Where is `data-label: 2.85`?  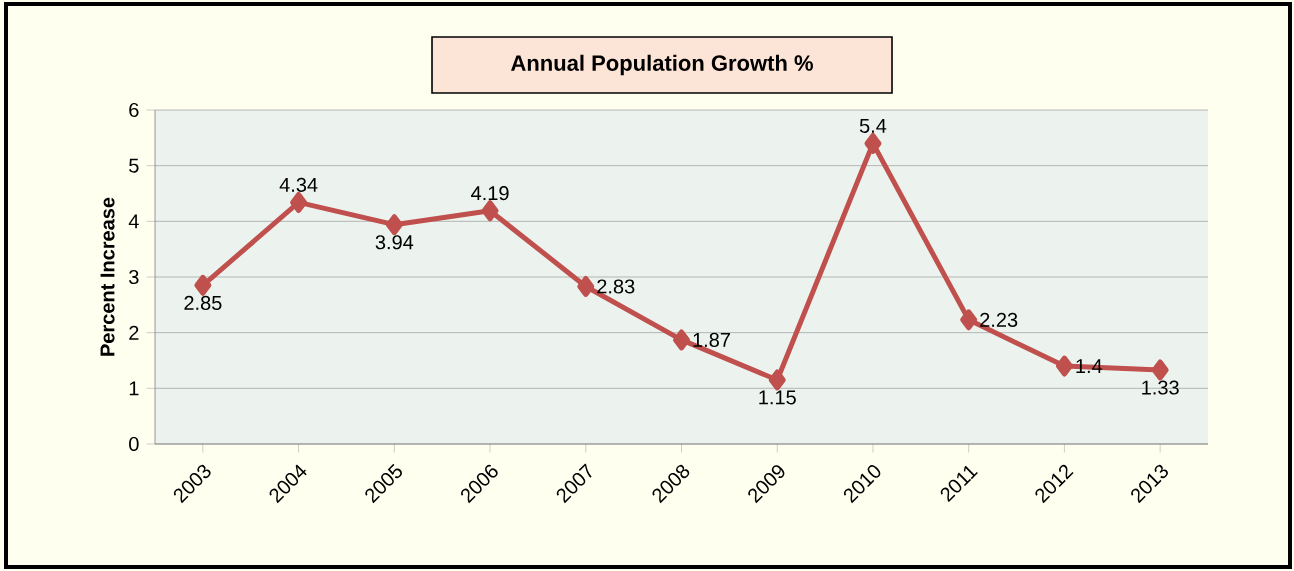
data-label: 2.85 is located at coordinates (203, 302).